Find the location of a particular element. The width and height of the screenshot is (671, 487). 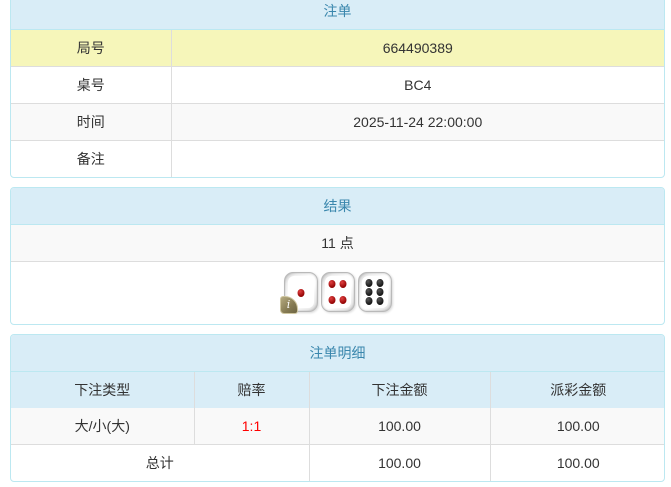

bet-amount-value: 100.00 is located at coordinates (400, 426).